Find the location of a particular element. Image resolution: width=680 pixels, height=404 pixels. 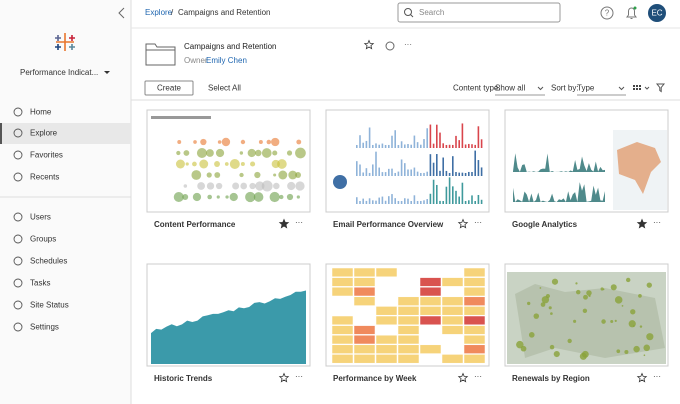

thumb-land is located at coordinates (590, 321).